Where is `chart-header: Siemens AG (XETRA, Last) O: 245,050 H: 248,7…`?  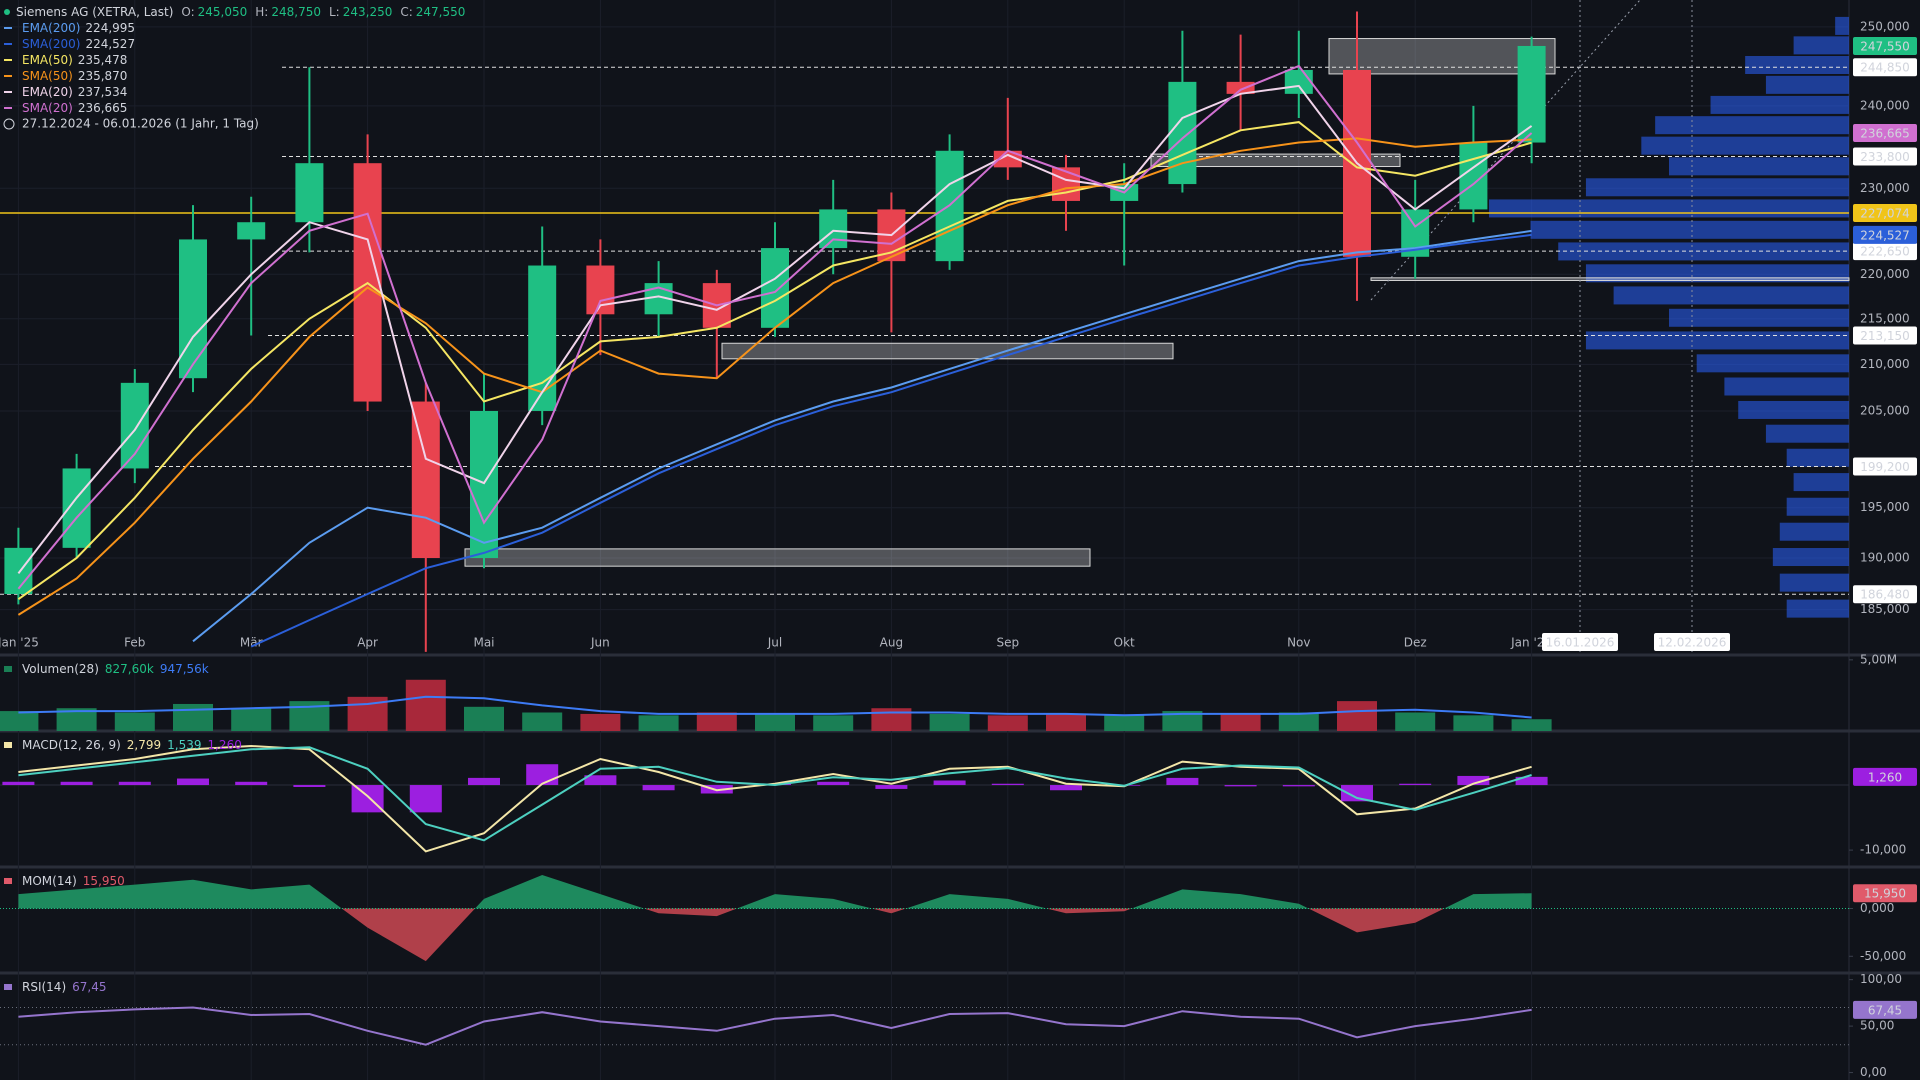 chart-header: Siemens AG (XETRA, Last) O: 245,050 H: 248,7… is located at coordinates (240, 12).